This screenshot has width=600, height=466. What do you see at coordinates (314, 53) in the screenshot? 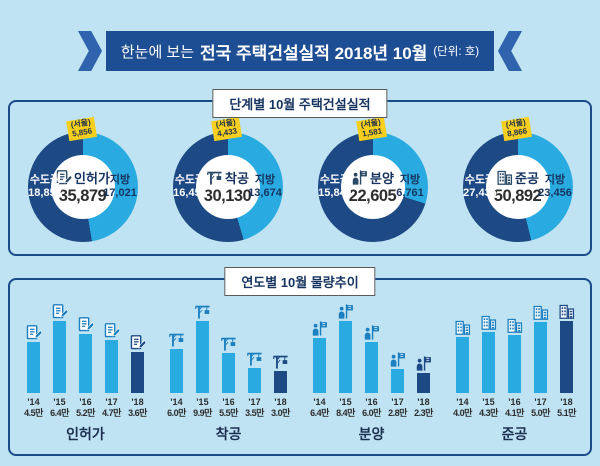
I see `page-title: 전국 주택건설실적 2018년 10월` at bounding box center [314, 53].